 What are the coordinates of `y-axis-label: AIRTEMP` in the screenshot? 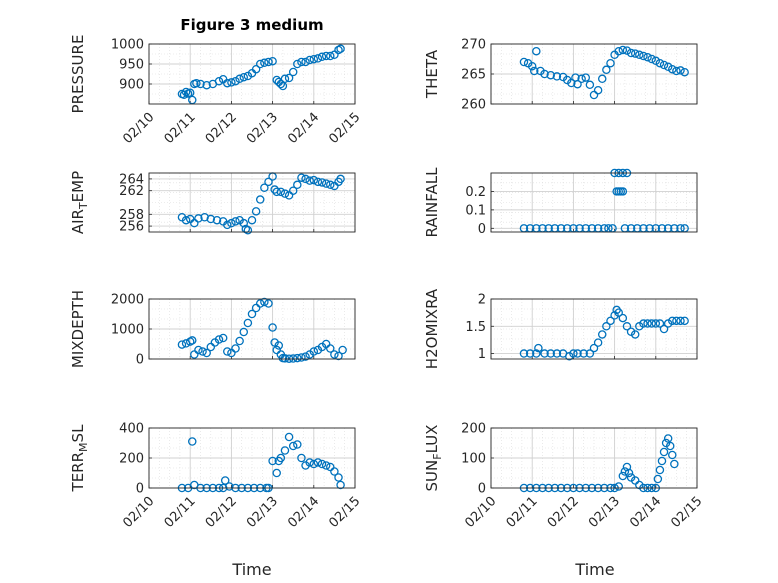 It's located at (79, 202).